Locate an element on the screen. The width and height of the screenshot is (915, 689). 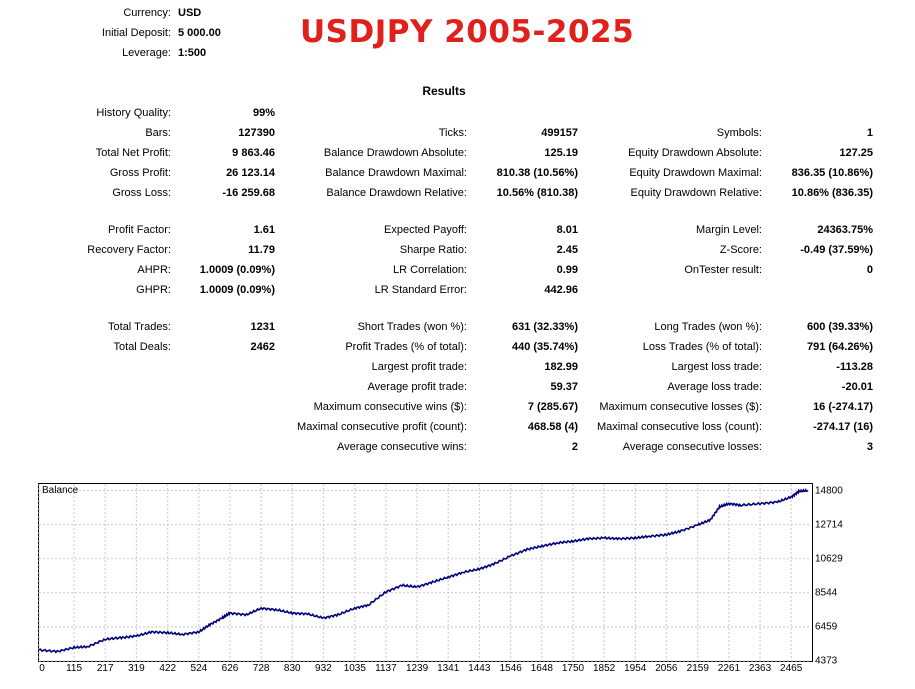
stat-value: 10.86% (836.35) is located at coordinates (832, 193).